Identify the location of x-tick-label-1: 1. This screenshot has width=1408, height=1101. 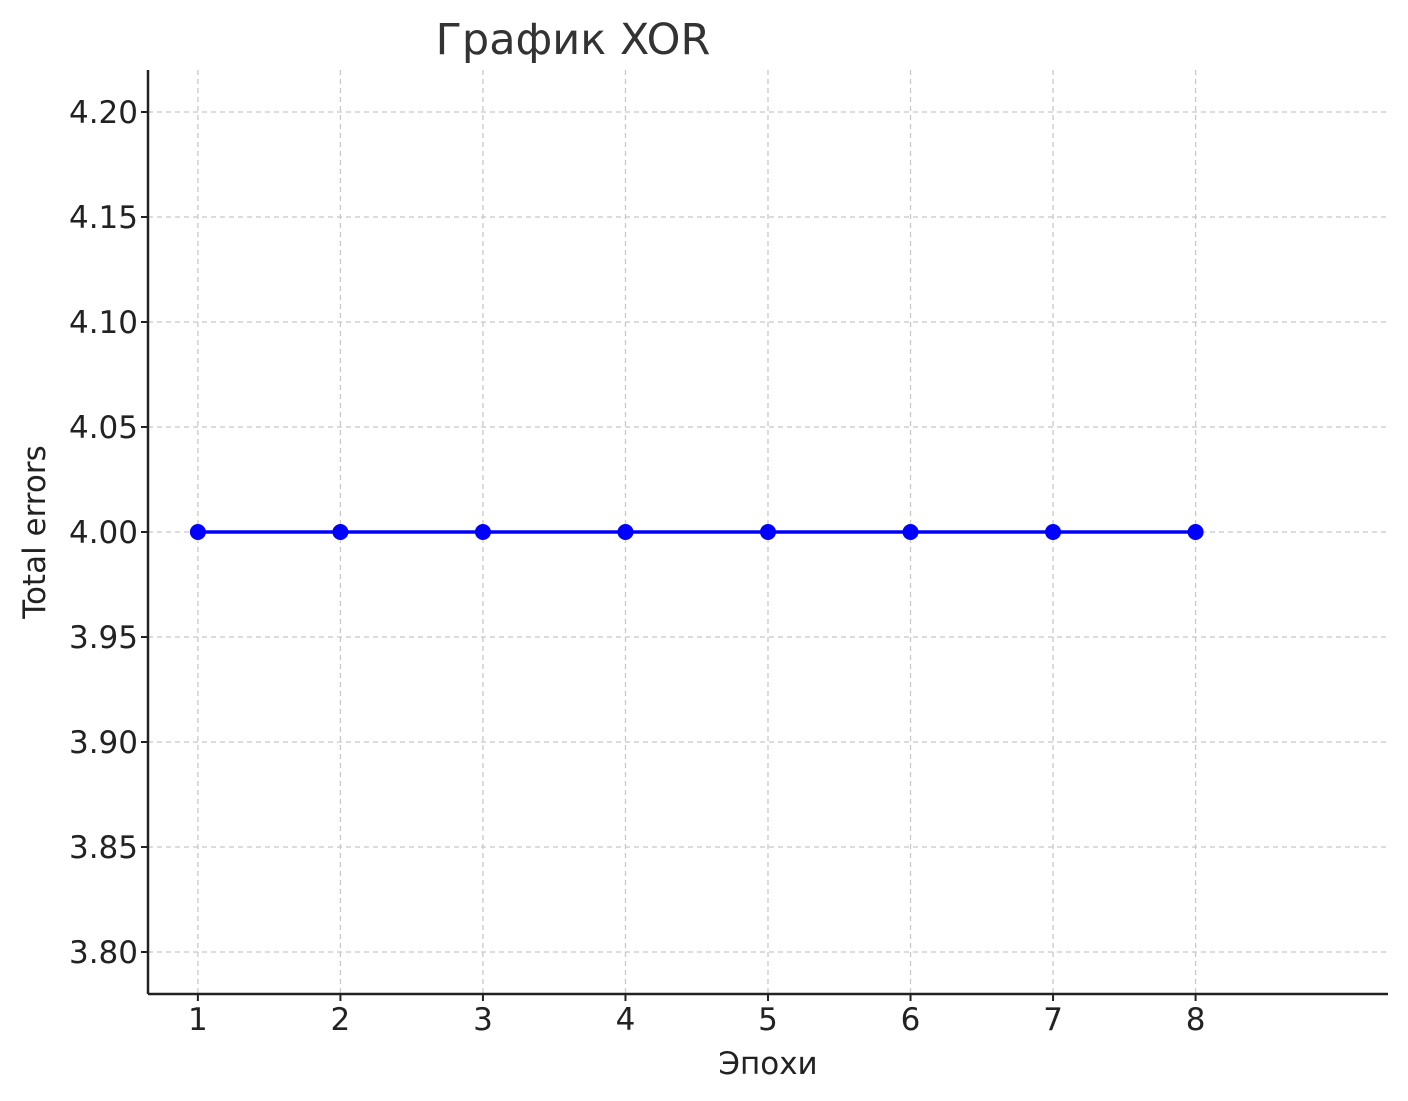
(198, 1020).